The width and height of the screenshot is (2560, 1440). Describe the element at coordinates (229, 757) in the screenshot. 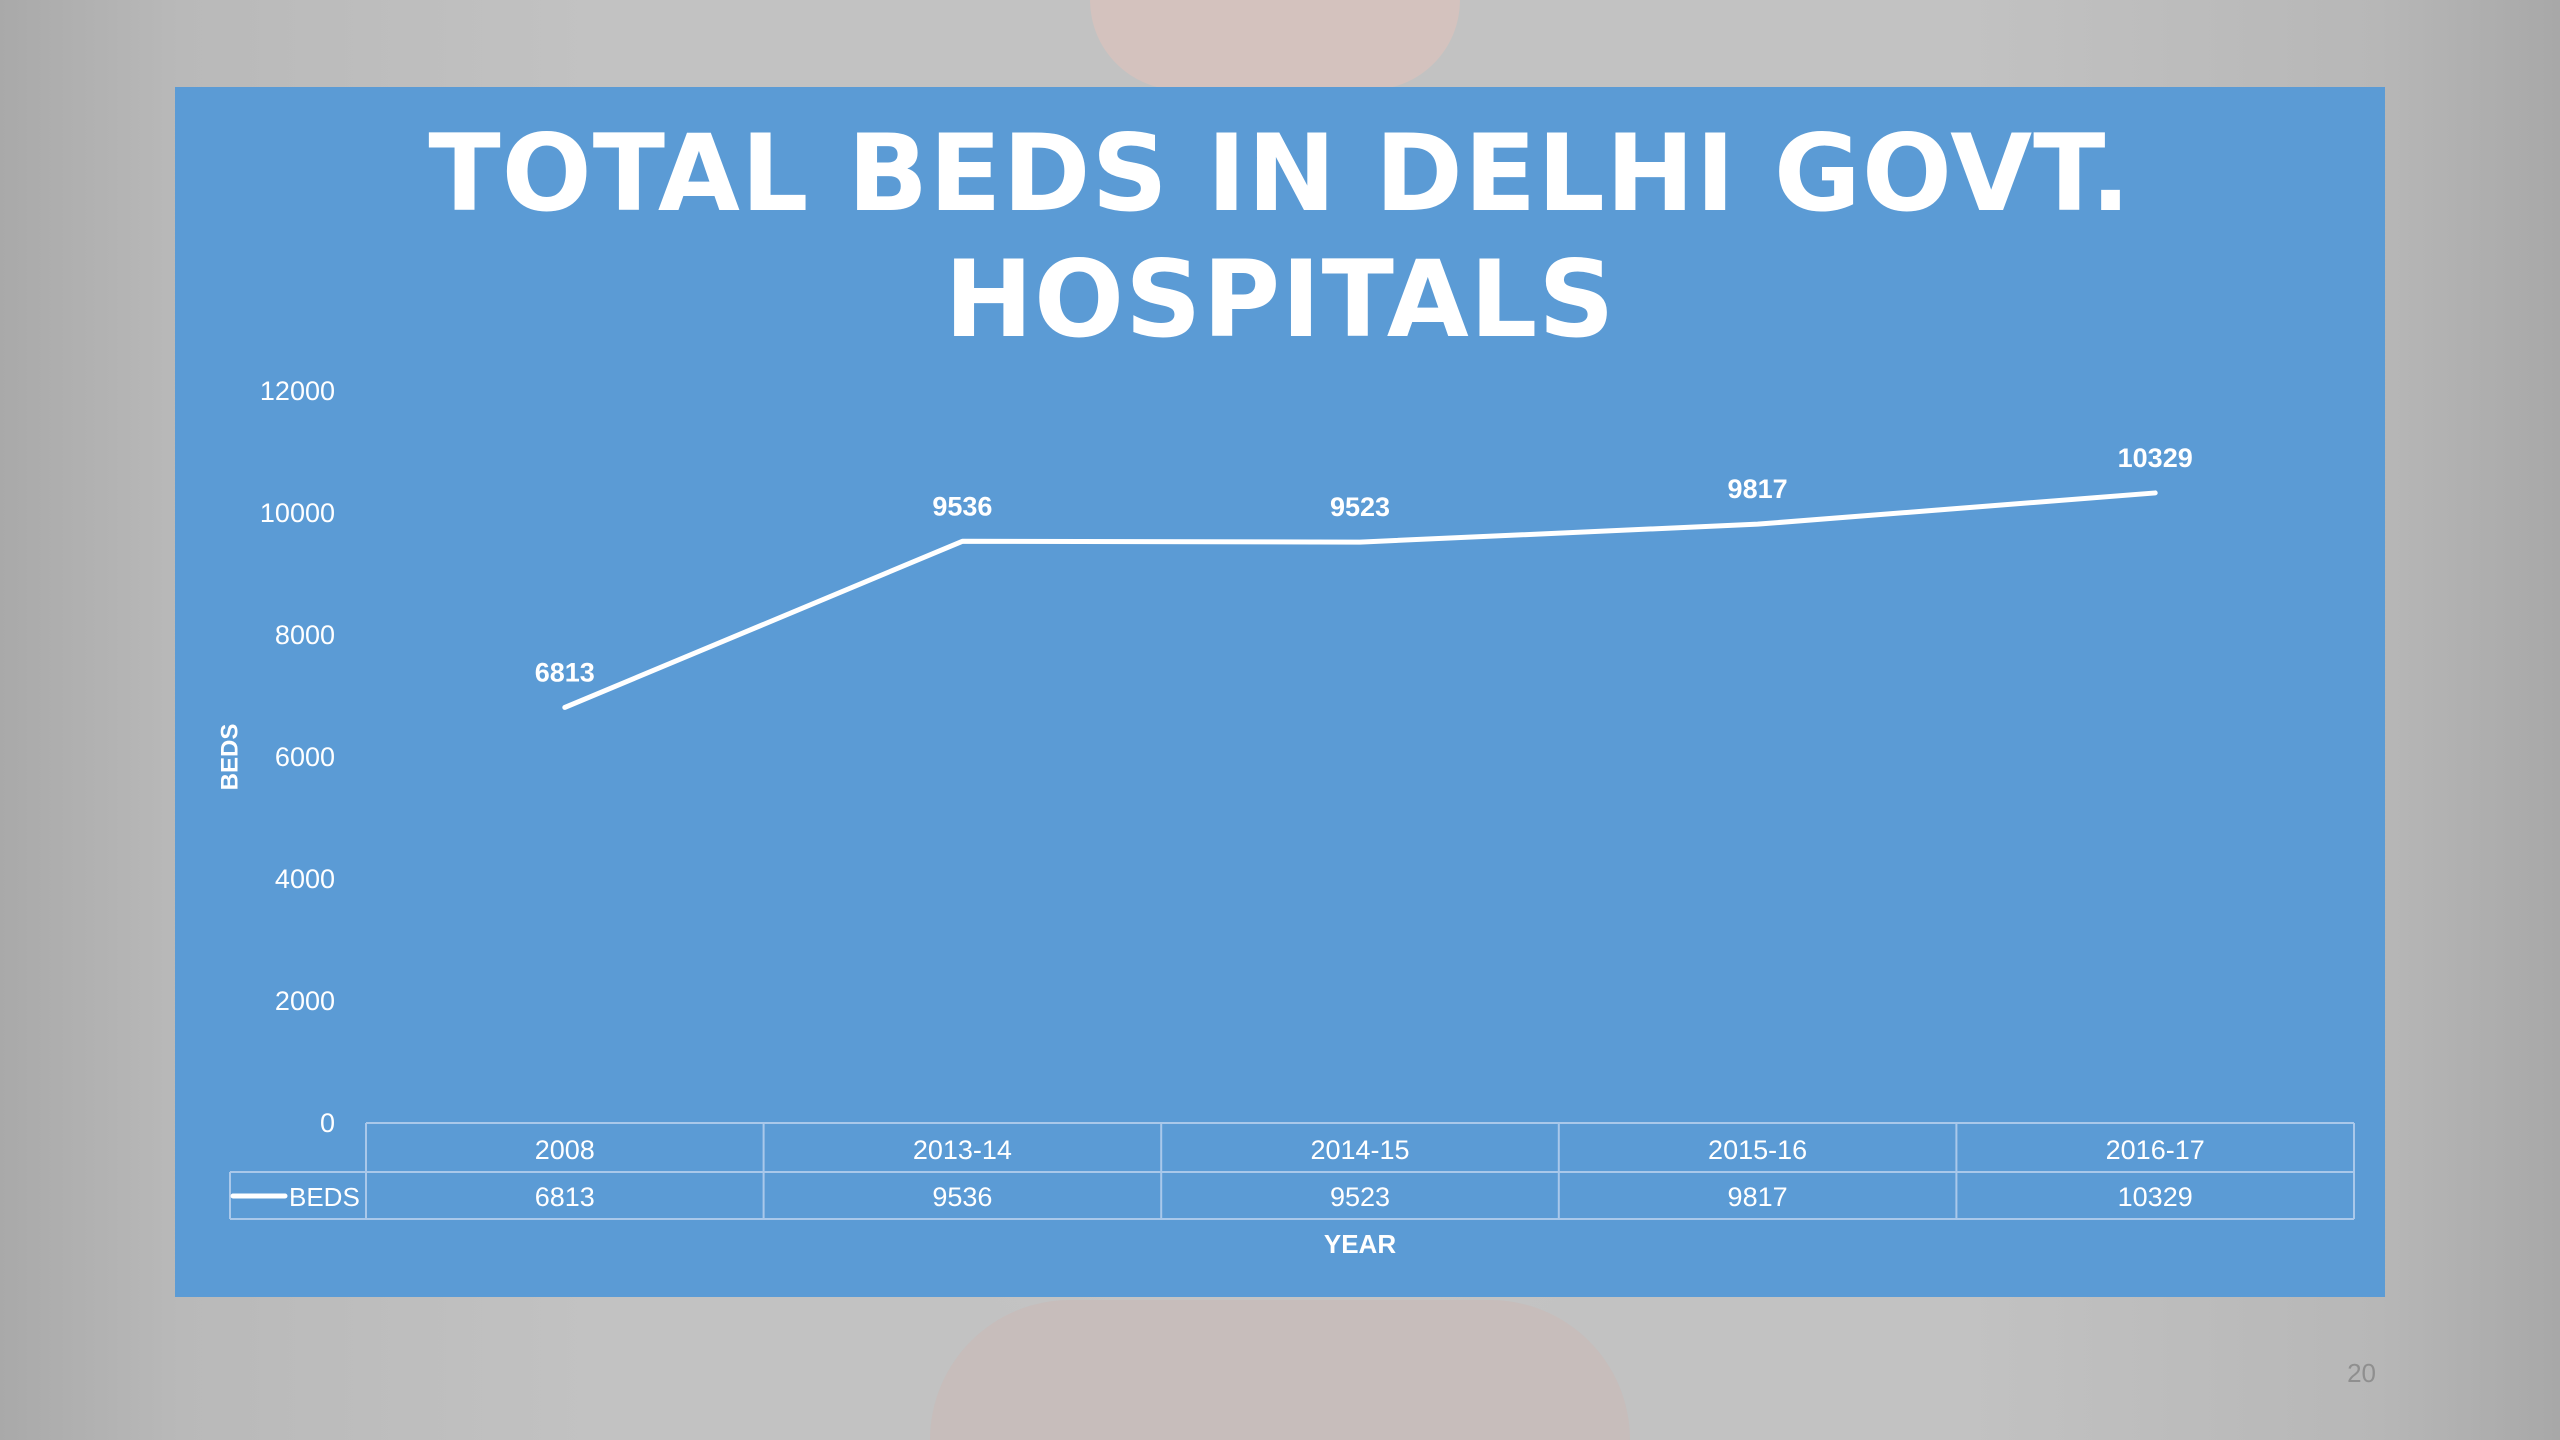

I see `y-axis-title: BEDS` at that location.